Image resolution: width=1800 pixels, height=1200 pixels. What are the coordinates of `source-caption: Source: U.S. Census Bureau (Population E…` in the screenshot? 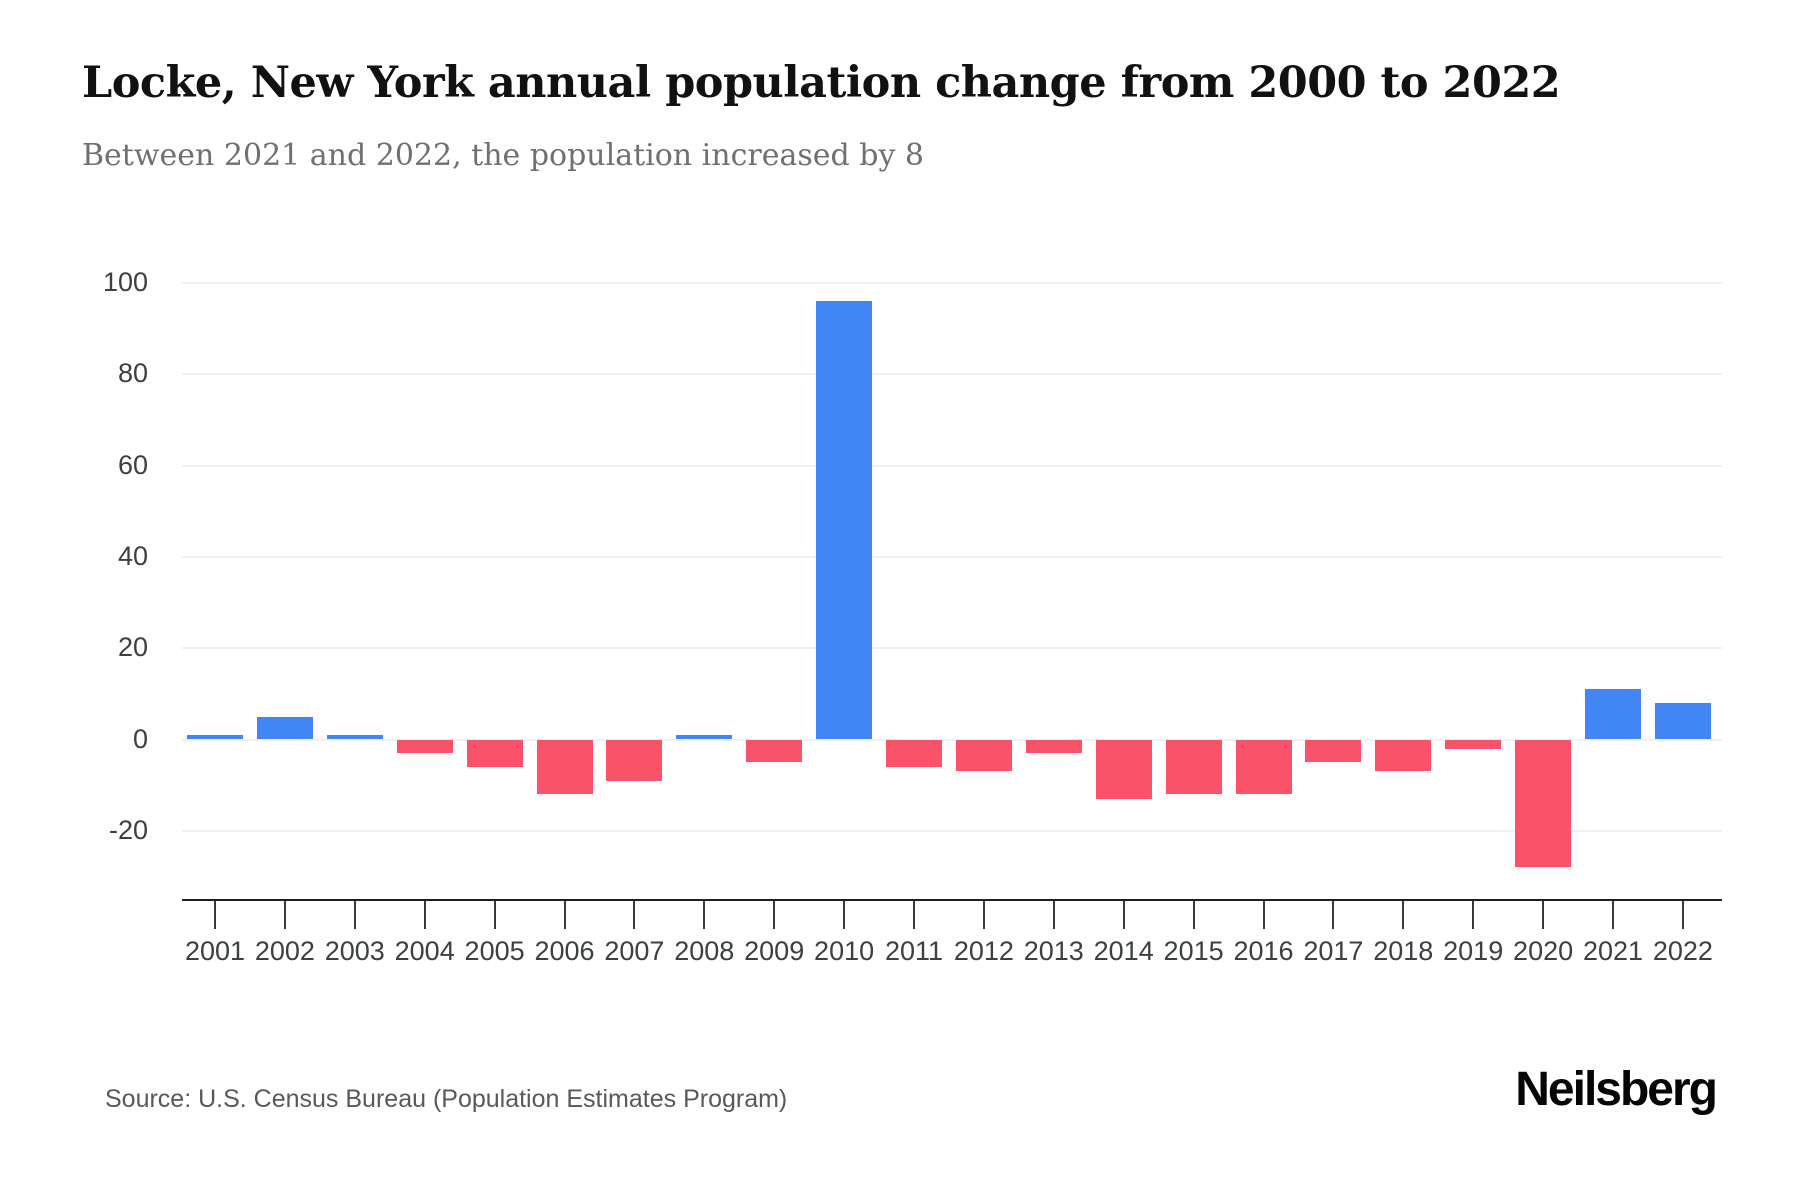 It's located at (446, 1099).